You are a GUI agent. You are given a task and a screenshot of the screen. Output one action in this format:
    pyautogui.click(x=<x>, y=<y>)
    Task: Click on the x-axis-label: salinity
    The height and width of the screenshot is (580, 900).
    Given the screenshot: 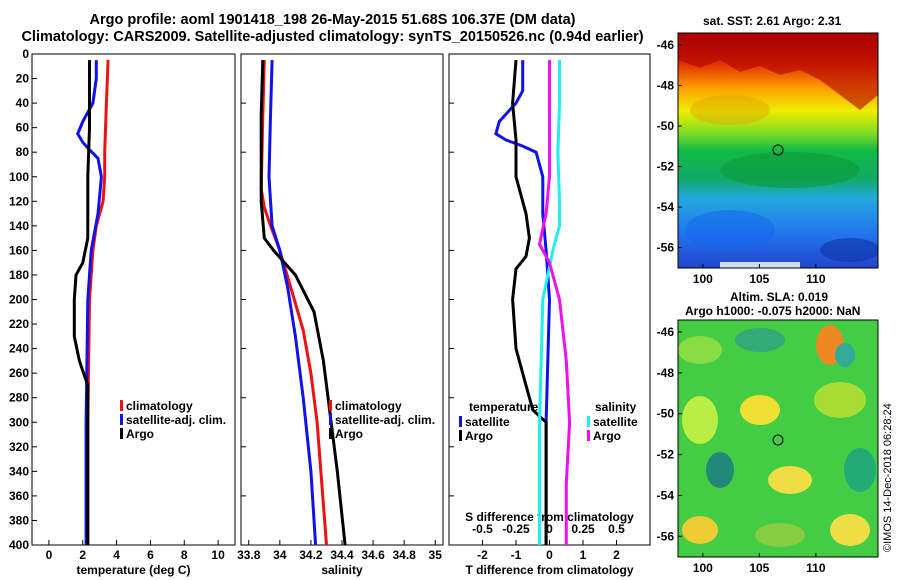 What is the action you would take?
    pyautogui.click(x=342, y=570)
    